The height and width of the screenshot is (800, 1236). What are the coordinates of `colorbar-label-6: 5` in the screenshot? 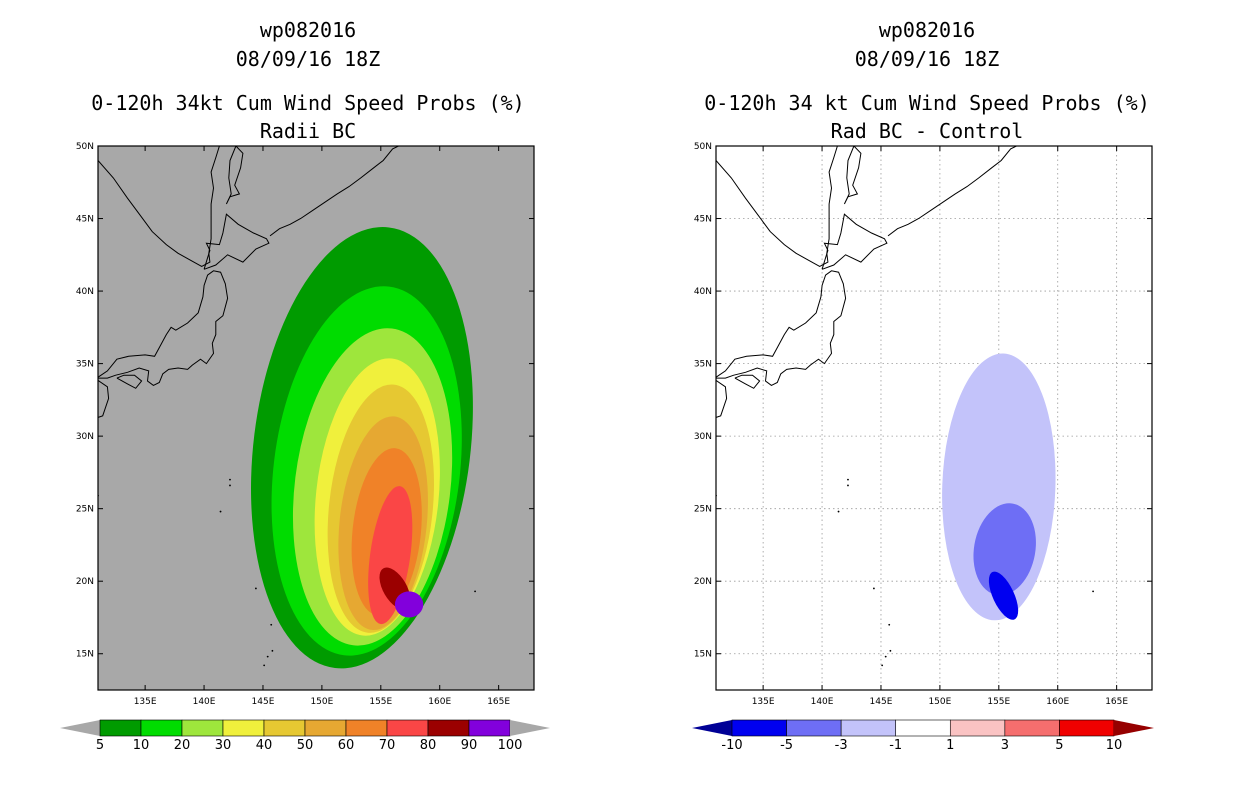 It's located at (1059, 745).